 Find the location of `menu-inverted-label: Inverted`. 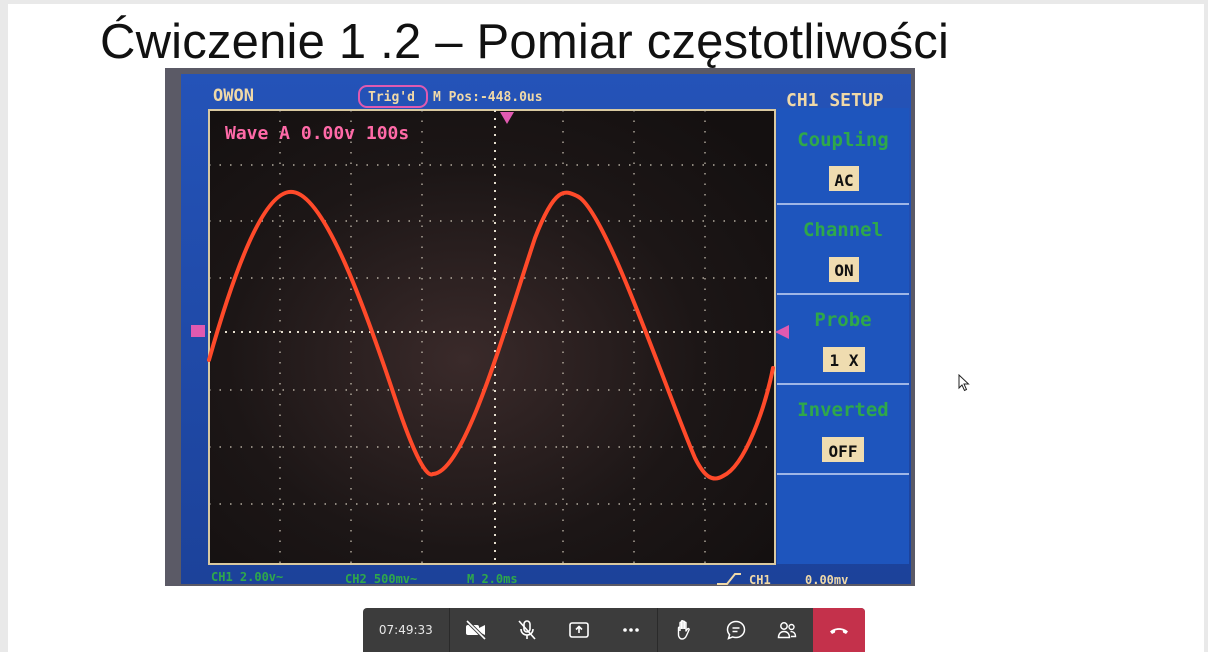

menu-inverted-label: Inverted is located at coordinates (843, 410).